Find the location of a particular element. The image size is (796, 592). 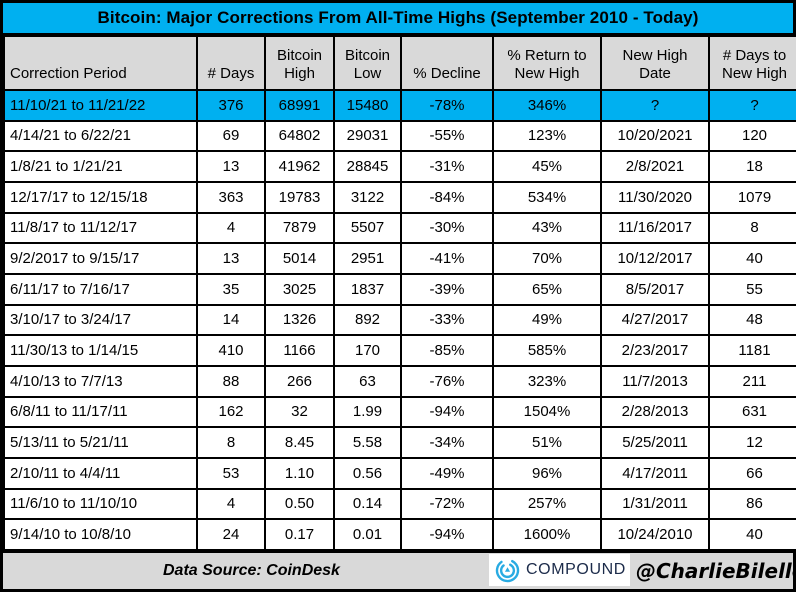

twitter-handle: @CharlieBilello is located at coordinates (716, 571).